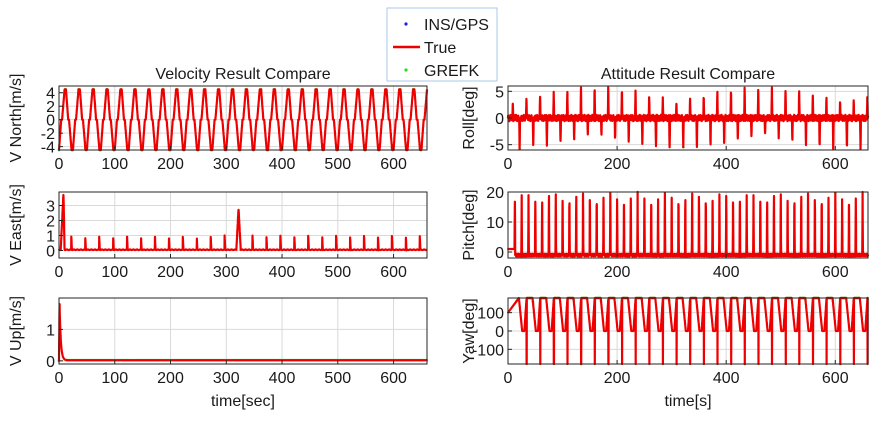 This screenshot has height=428, width=893. Describe the element at coordinates (665, 233) in the screenshot. I see `panel-pitch: 0 200 400 600 0 10 20 Pitch[deg]` at that location.